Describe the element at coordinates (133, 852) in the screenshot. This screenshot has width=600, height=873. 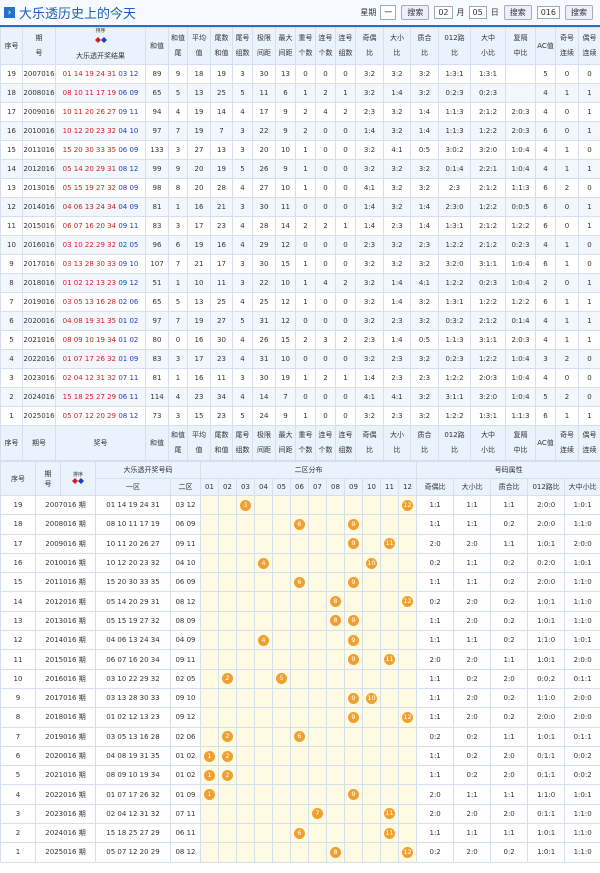
I see `front-cell: 05 07 12 20 29` at that location.